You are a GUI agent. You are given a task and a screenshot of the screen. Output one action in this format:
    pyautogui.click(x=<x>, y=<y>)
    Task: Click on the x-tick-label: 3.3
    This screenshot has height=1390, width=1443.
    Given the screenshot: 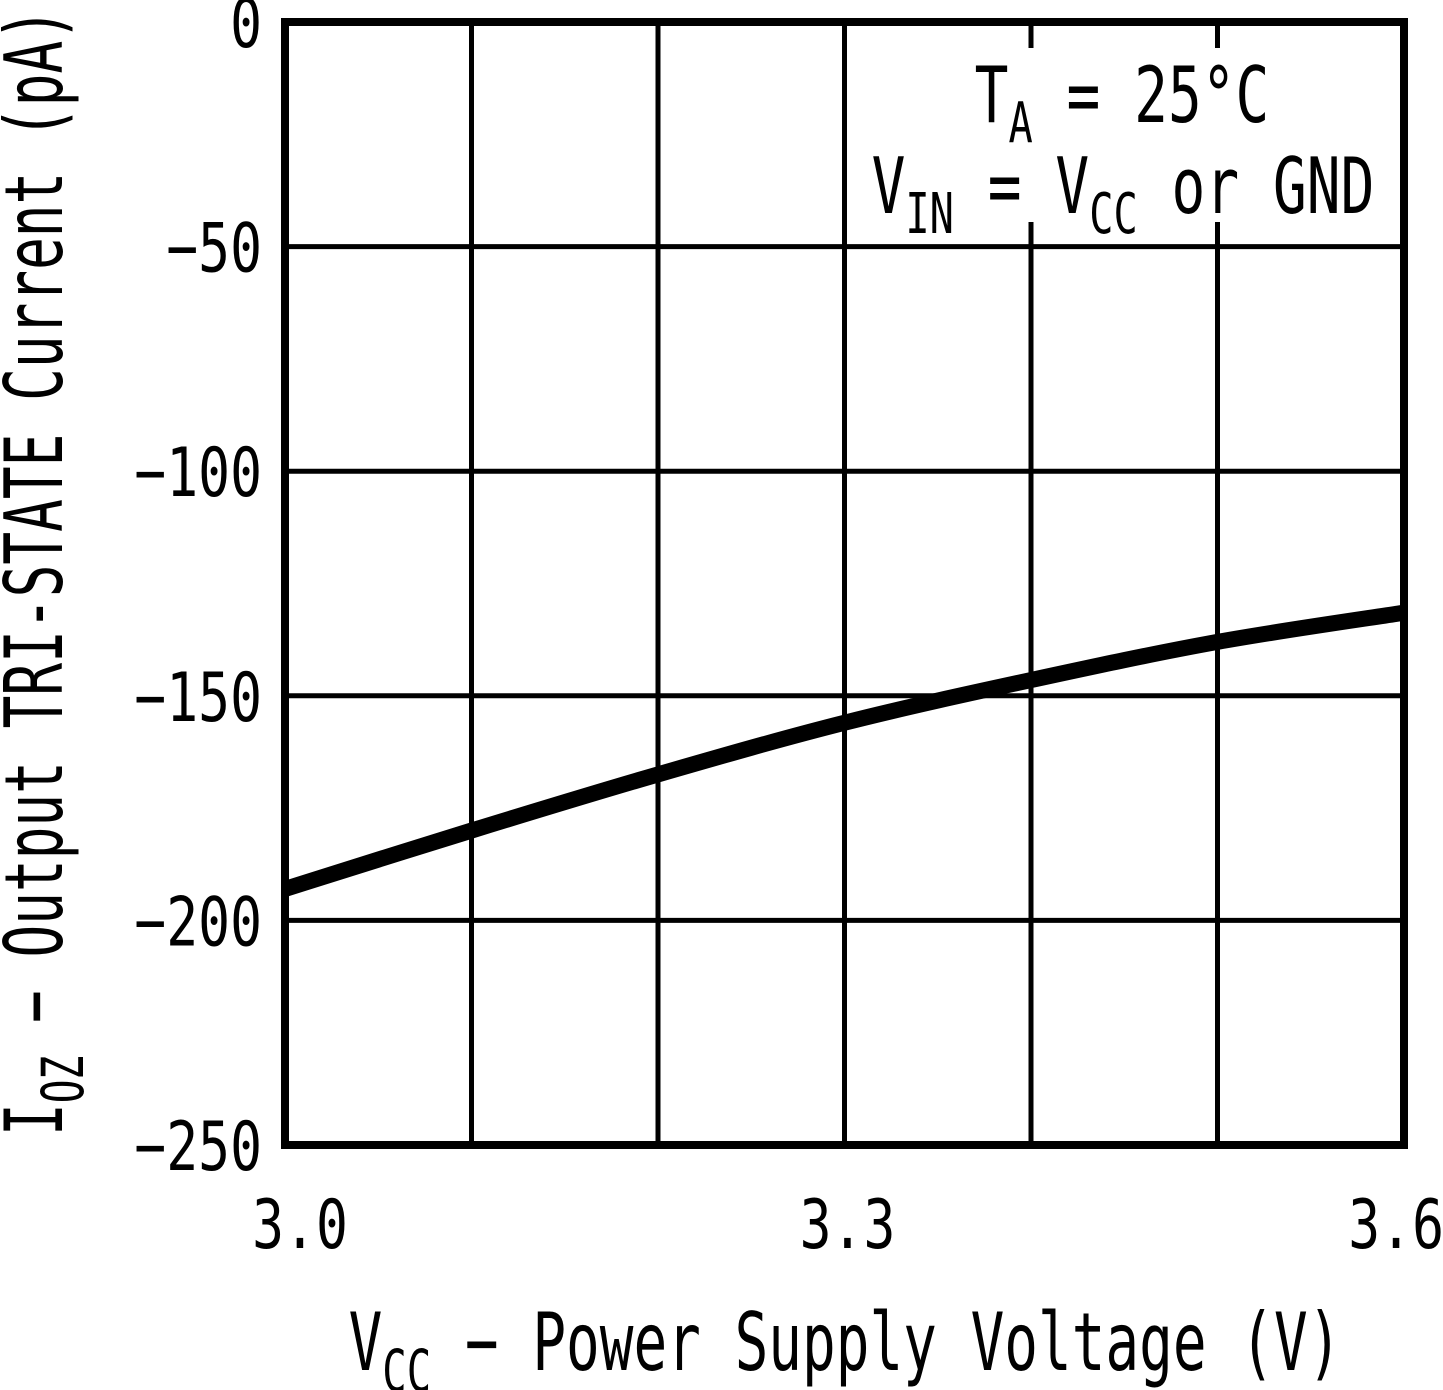 What is the action you would take?
    pyautogui.click(x=848, y=1225)
    